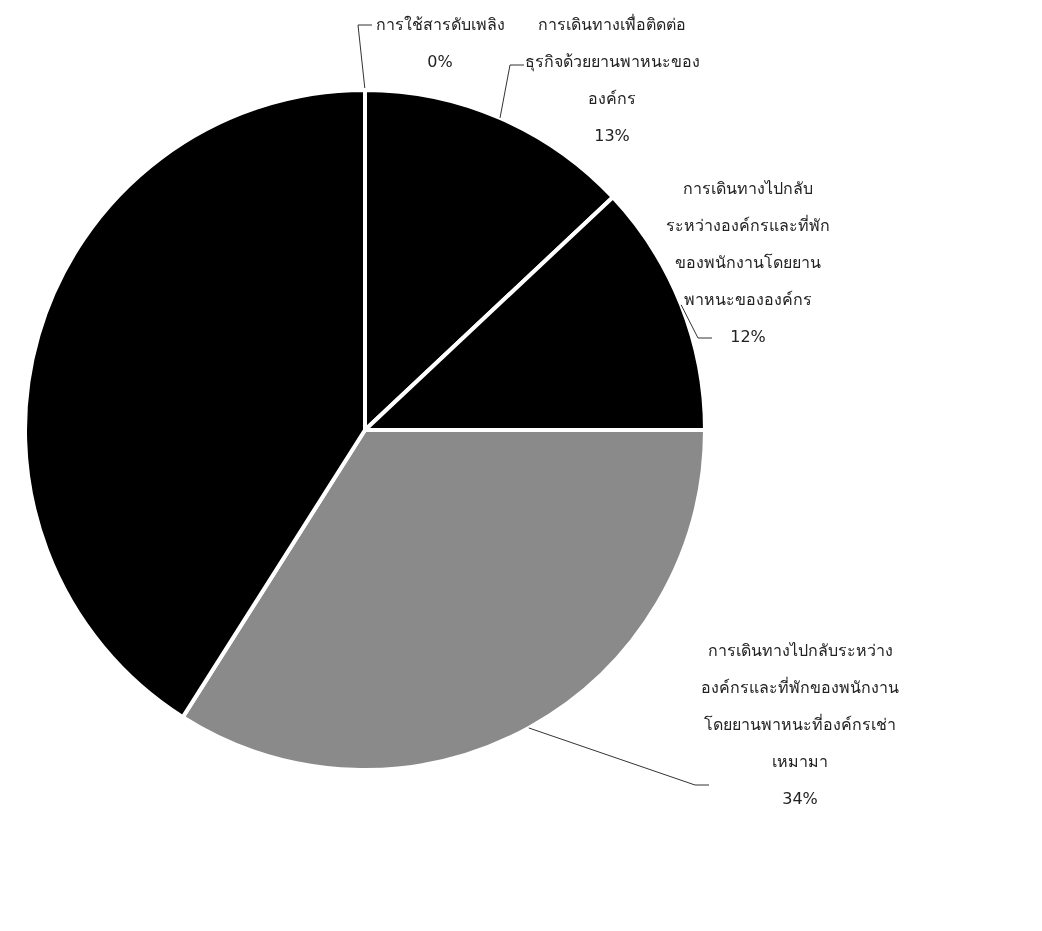 The width and height of the screenshot is (1042, 931). What do you see at coordinates (748, 337) in the screenshot?
I see `data-label: 12%` at bounding box center [748, 337].